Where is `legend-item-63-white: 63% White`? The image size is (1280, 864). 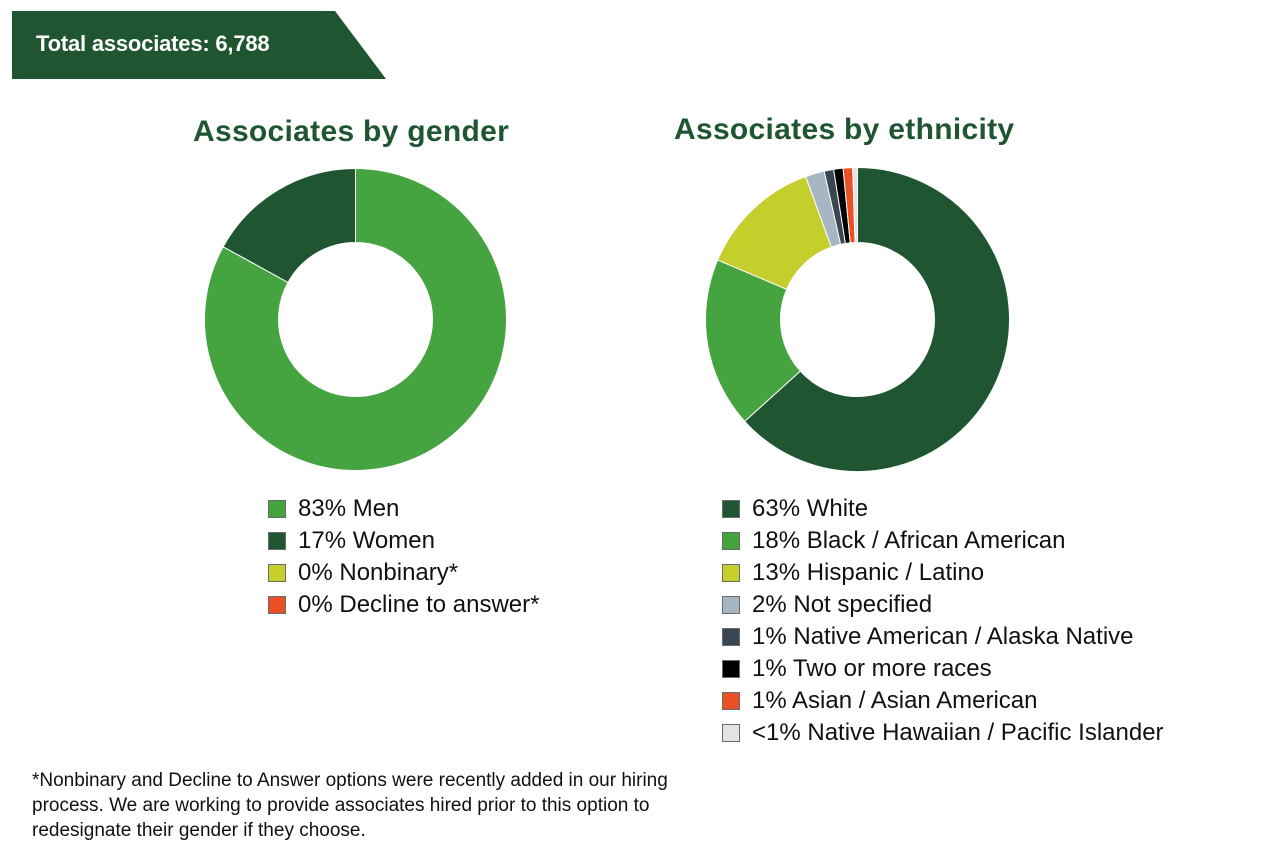
legend-item-63-white: 63% White is located at coordinates (943, 509).